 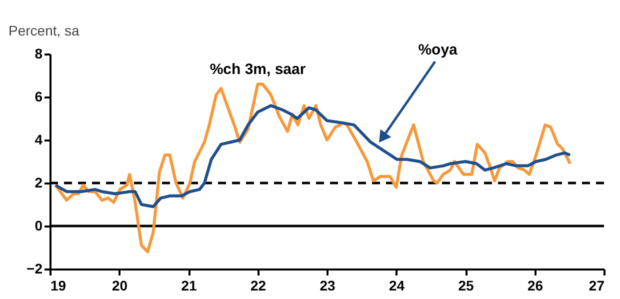 I want to click on y-tick-label: 6, so click(x=38, y=96).